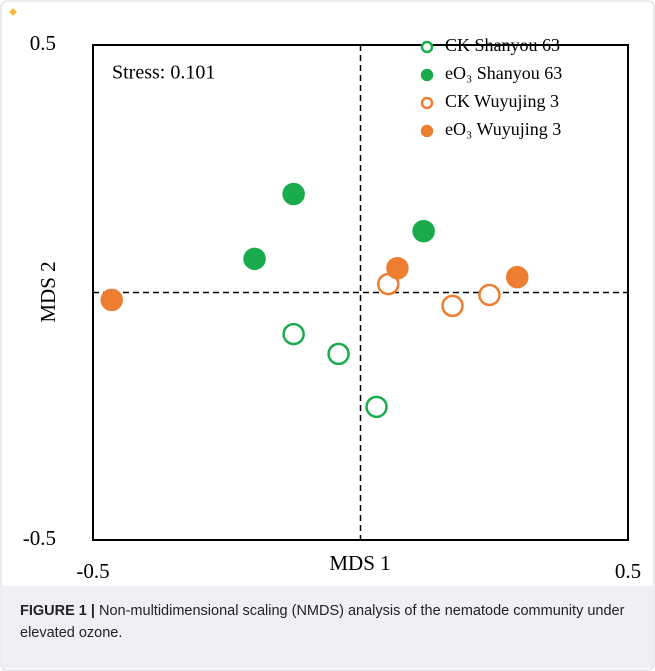 The width and height of the screenshot is (655, 671). I want to click on caption-label: FIGURE 1 |, so click(57, 611).